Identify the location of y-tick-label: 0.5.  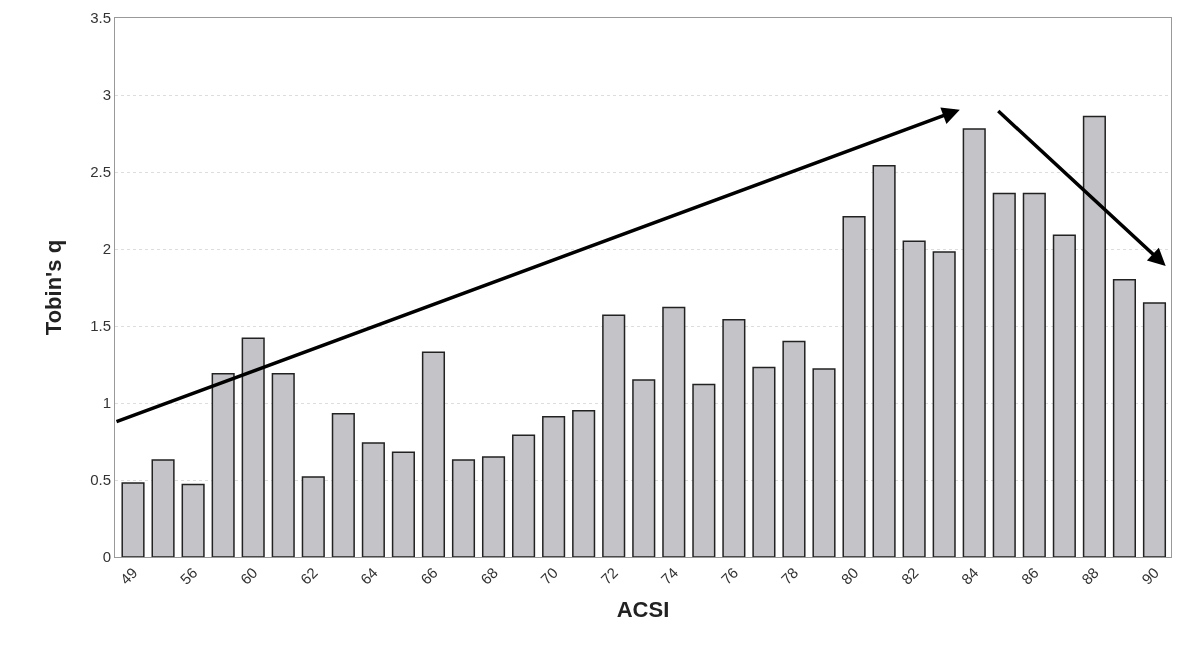
(100, 480).